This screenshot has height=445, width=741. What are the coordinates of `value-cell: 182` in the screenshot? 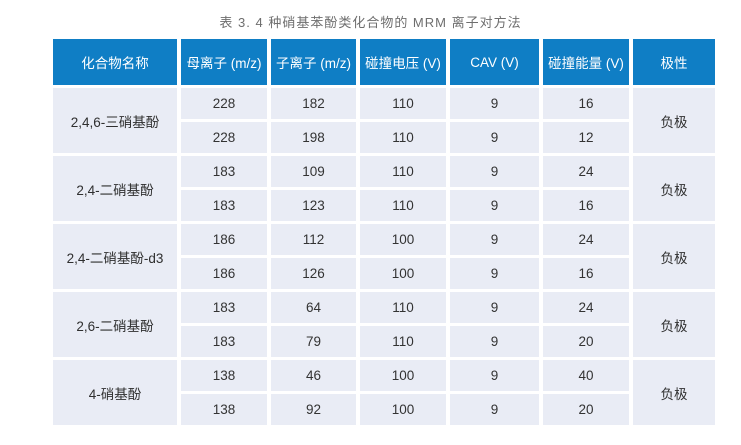 It's located at (313, 103).